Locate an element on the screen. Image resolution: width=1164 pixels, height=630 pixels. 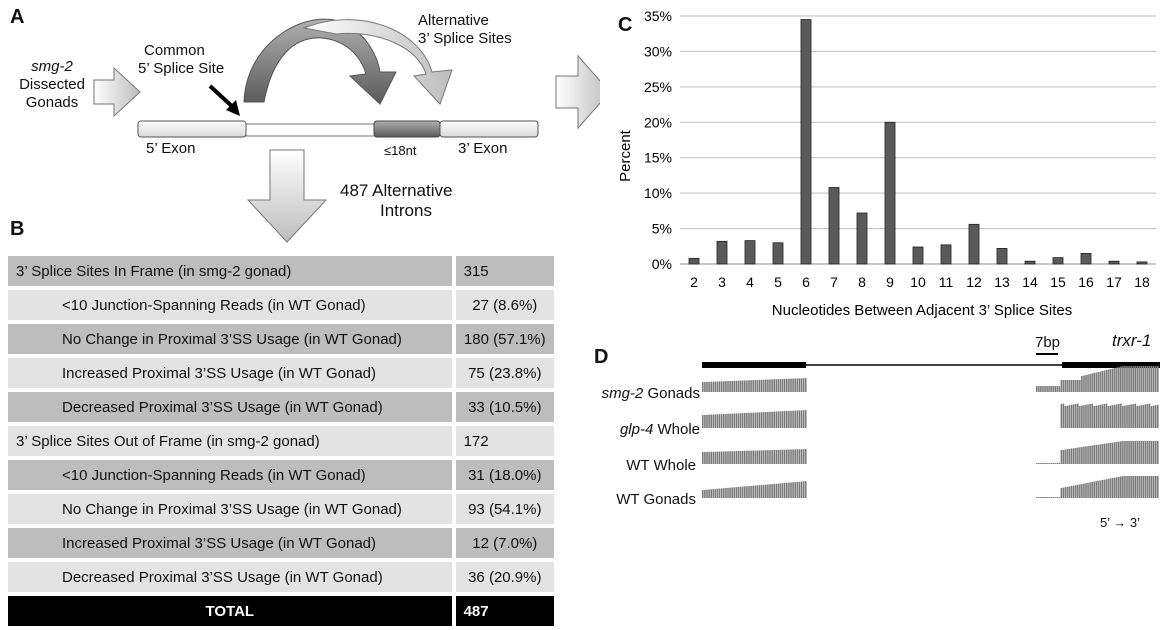
input-gene-label: smg-2 is located at coordinates (52, 66).